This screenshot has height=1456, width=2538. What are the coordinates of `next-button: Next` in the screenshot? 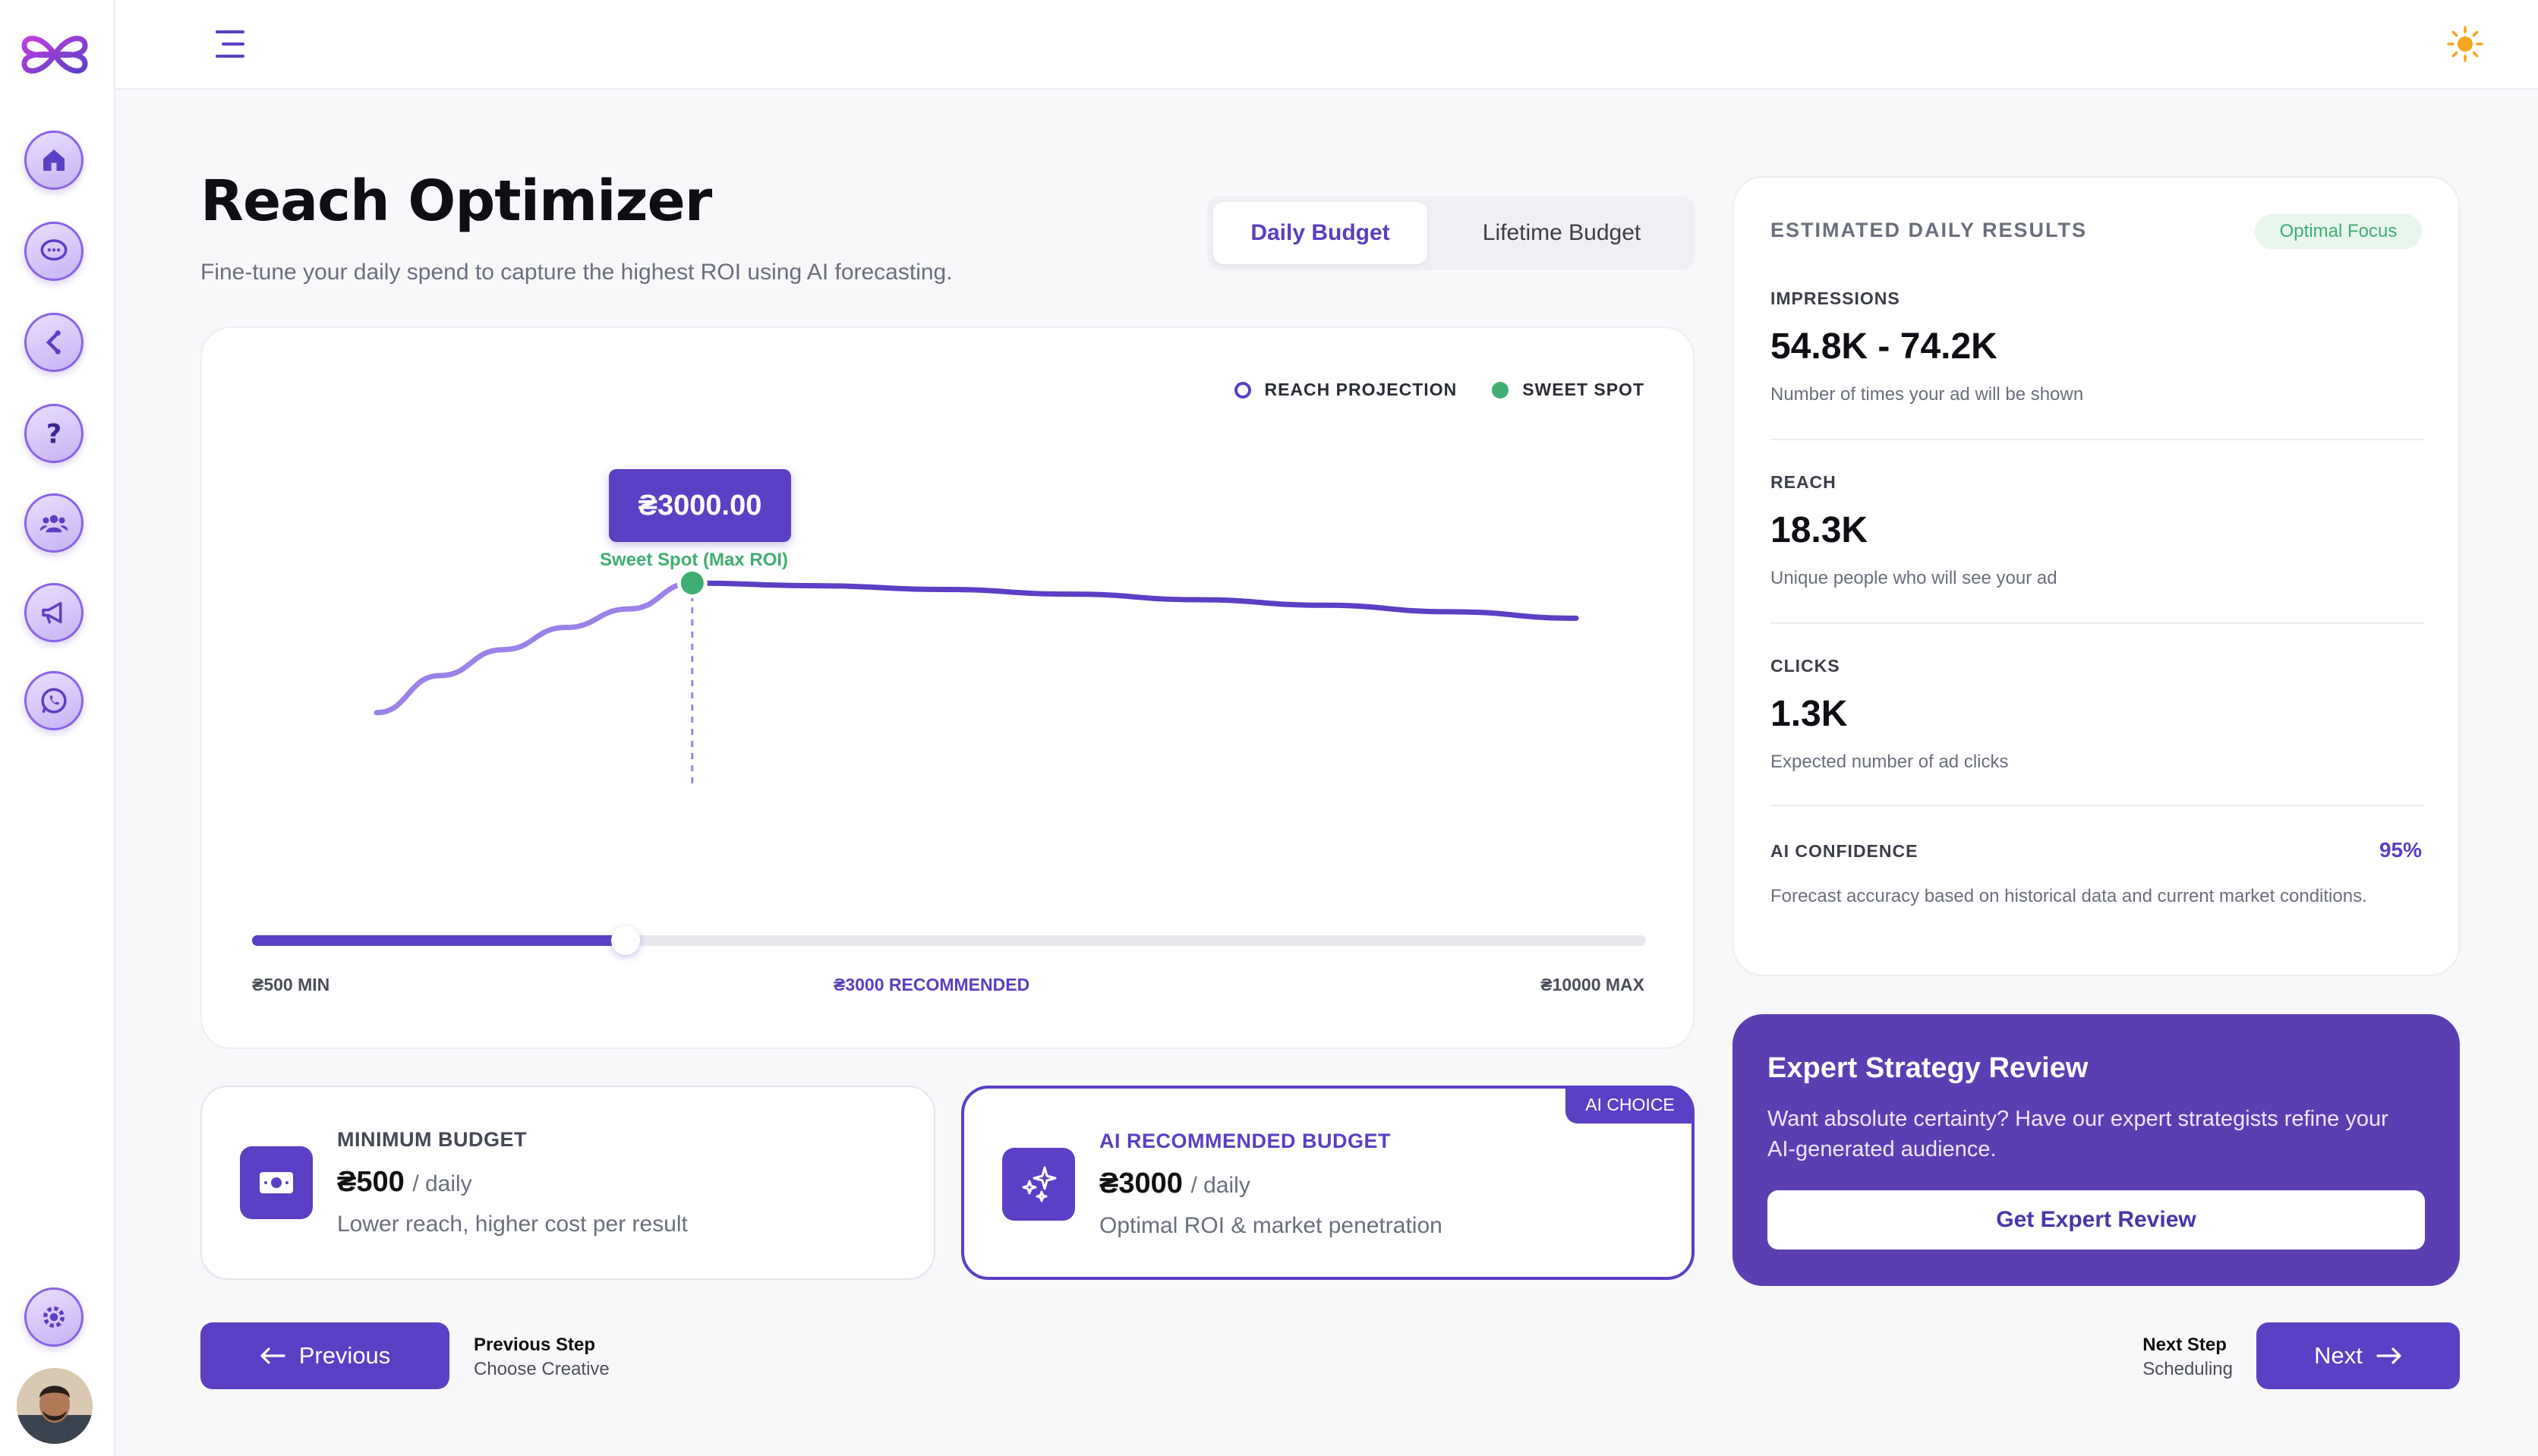 It's located at (2358, 1355).